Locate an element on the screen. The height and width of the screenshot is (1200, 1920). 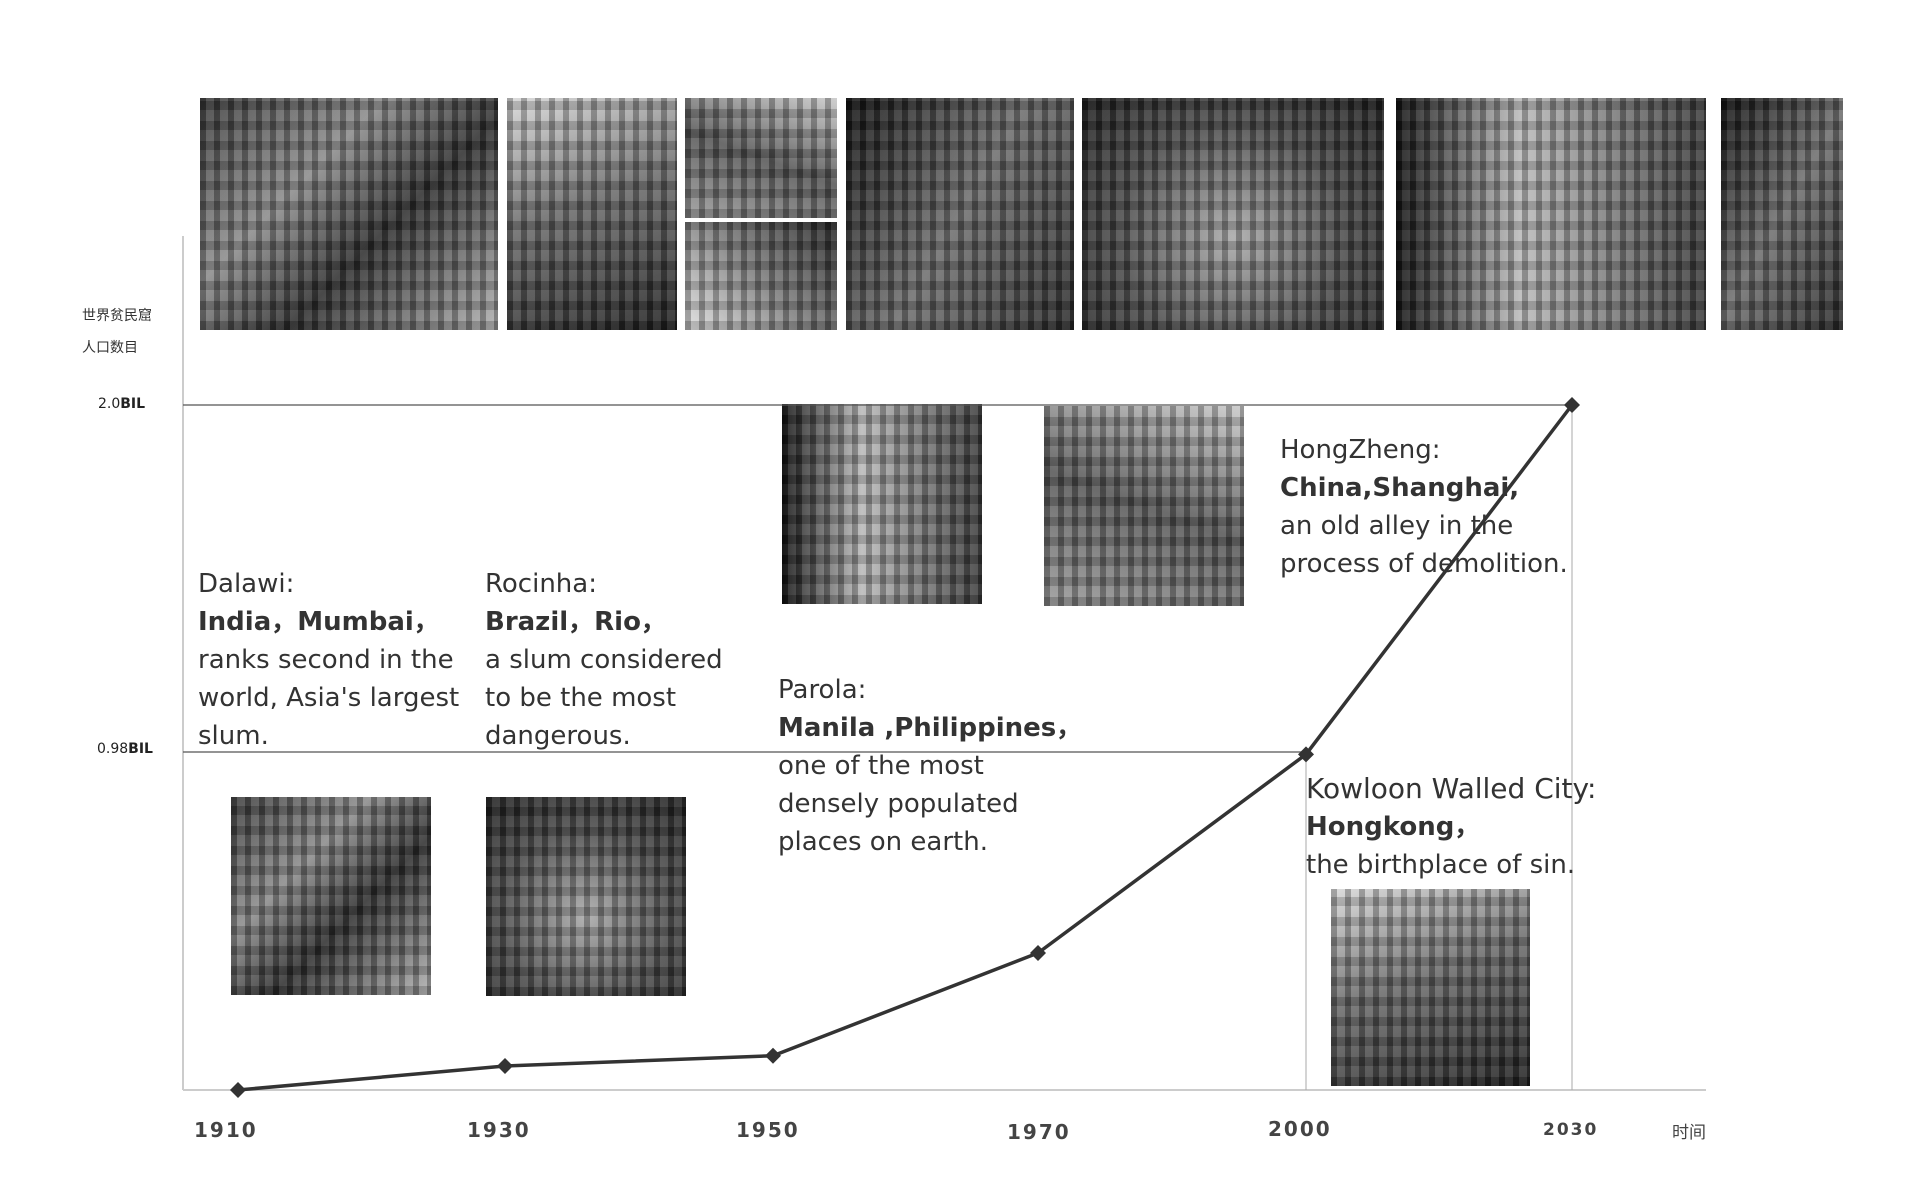
annotation-desc-line: process of demolition. is located at coordinates (1424, 564).